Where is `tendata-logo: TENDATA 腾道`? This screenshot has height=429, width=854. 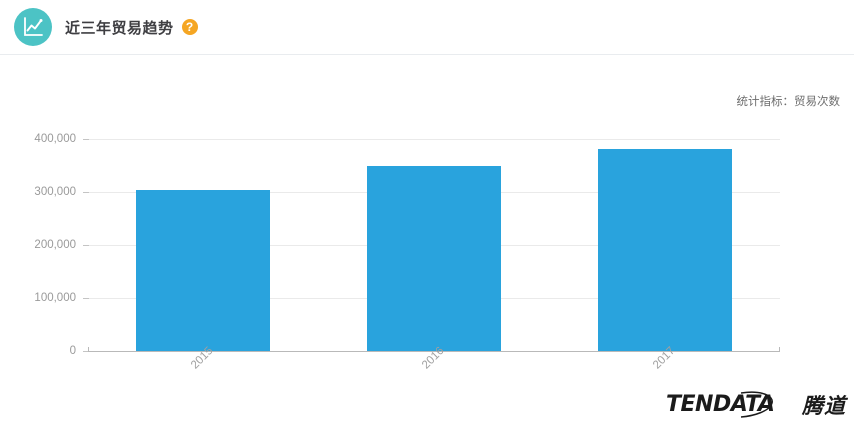 tendata-logo: TENDATA 腾道 is located at coordinates (756, 405).